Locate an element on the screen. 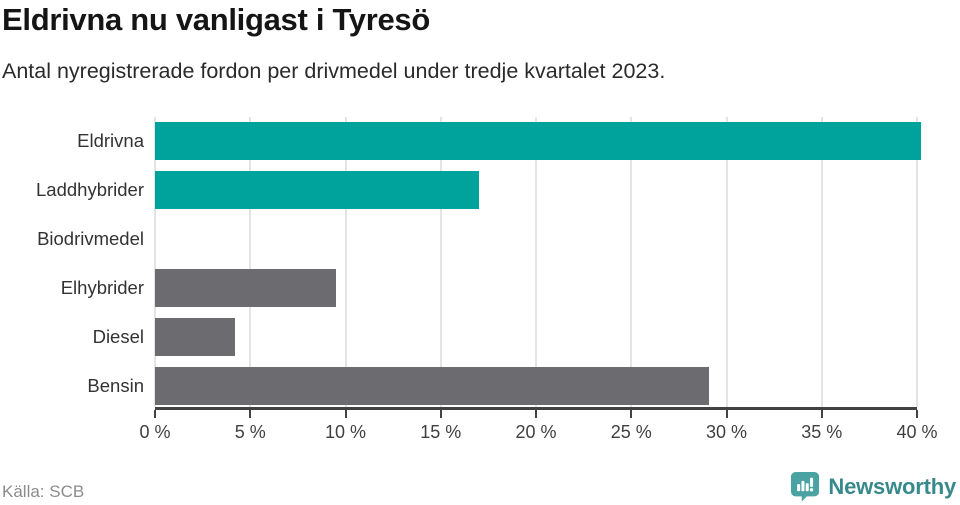 This screenshot has height=505, width=960. x-tick-label: 30 % is located at coordinates (726, 432).